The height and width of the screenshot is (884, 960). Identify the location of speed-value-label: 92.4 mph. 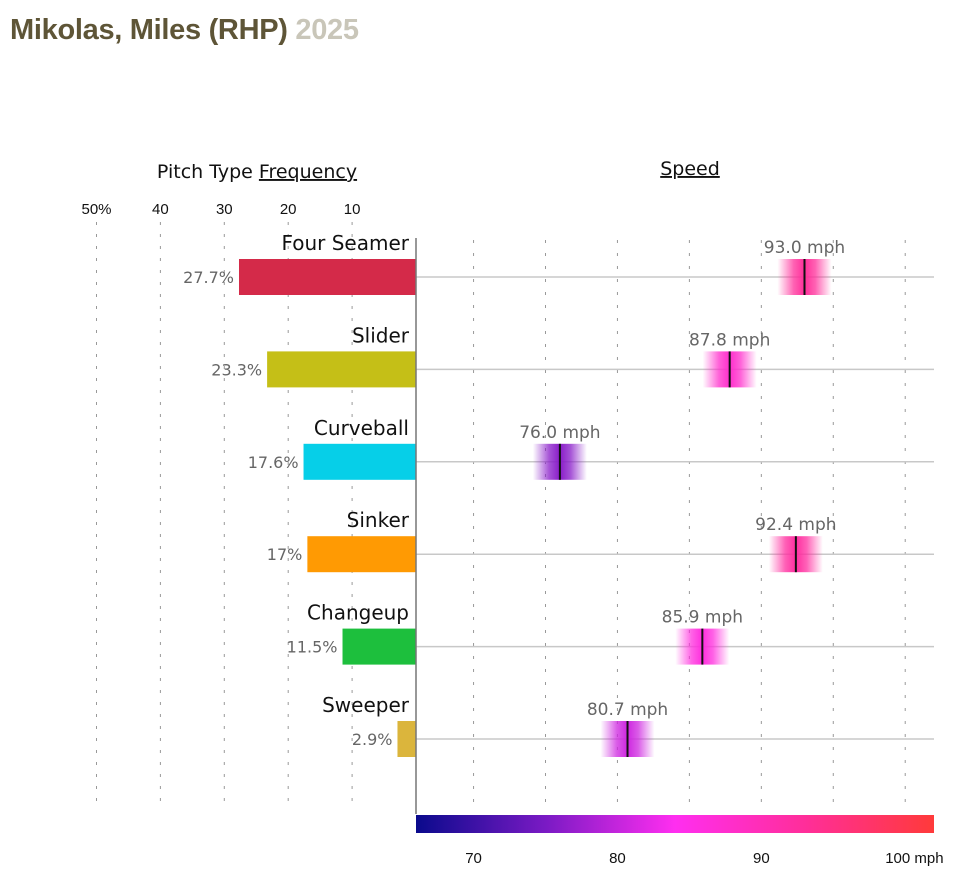
(795, 525).